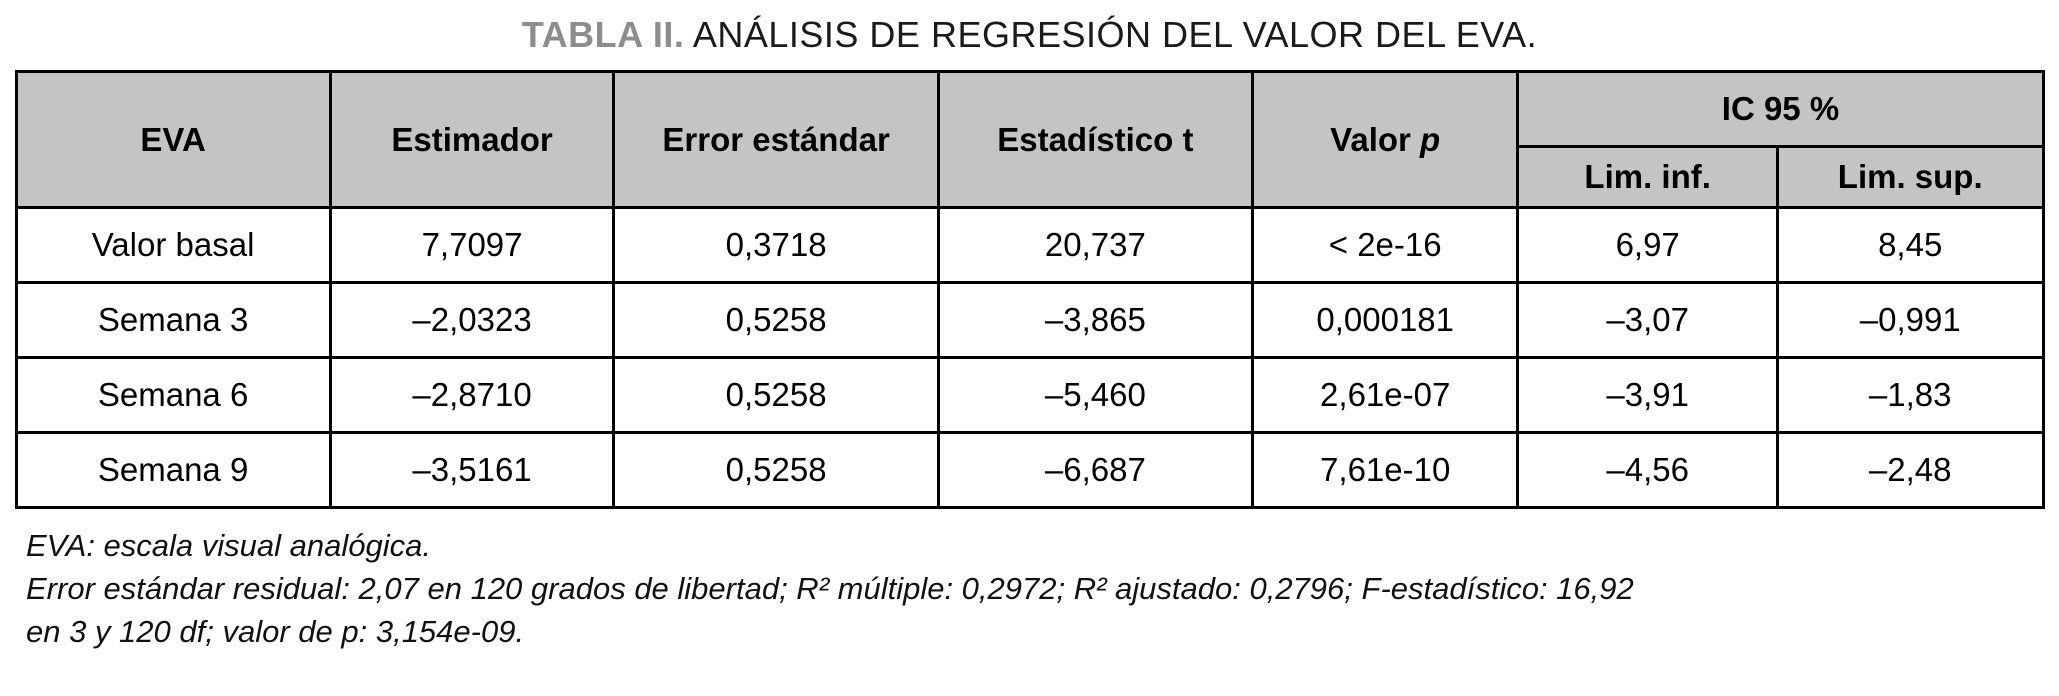  Describe the element at coordinates (173, 245) in the screenshot. I see `row-label: Valor basal` at that location.